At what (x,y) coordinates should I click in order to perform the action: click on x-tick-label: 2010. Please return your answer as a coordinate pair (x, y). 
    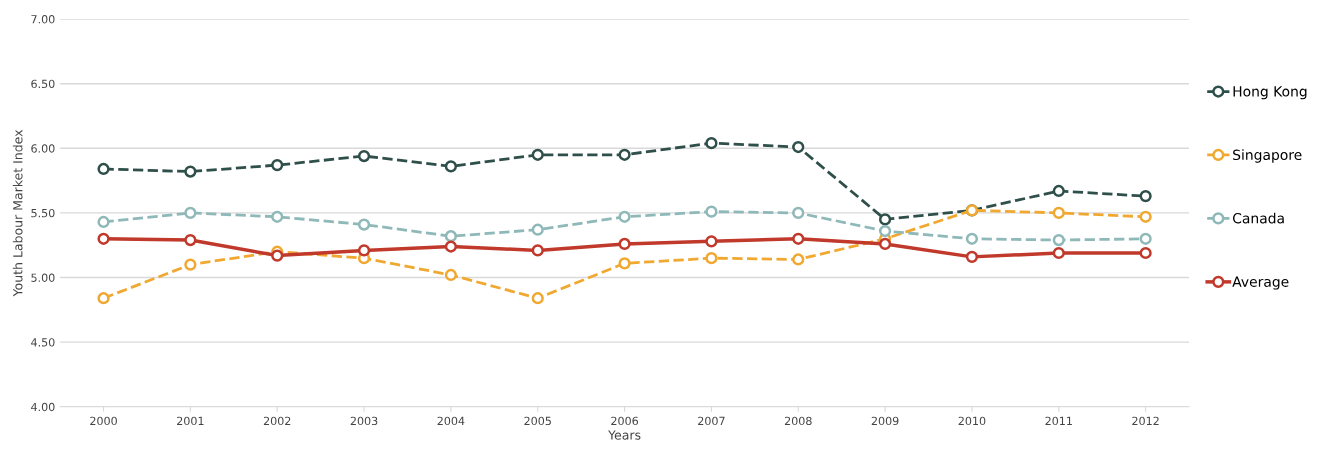
    Looking at the image, I should click on (972, 421).